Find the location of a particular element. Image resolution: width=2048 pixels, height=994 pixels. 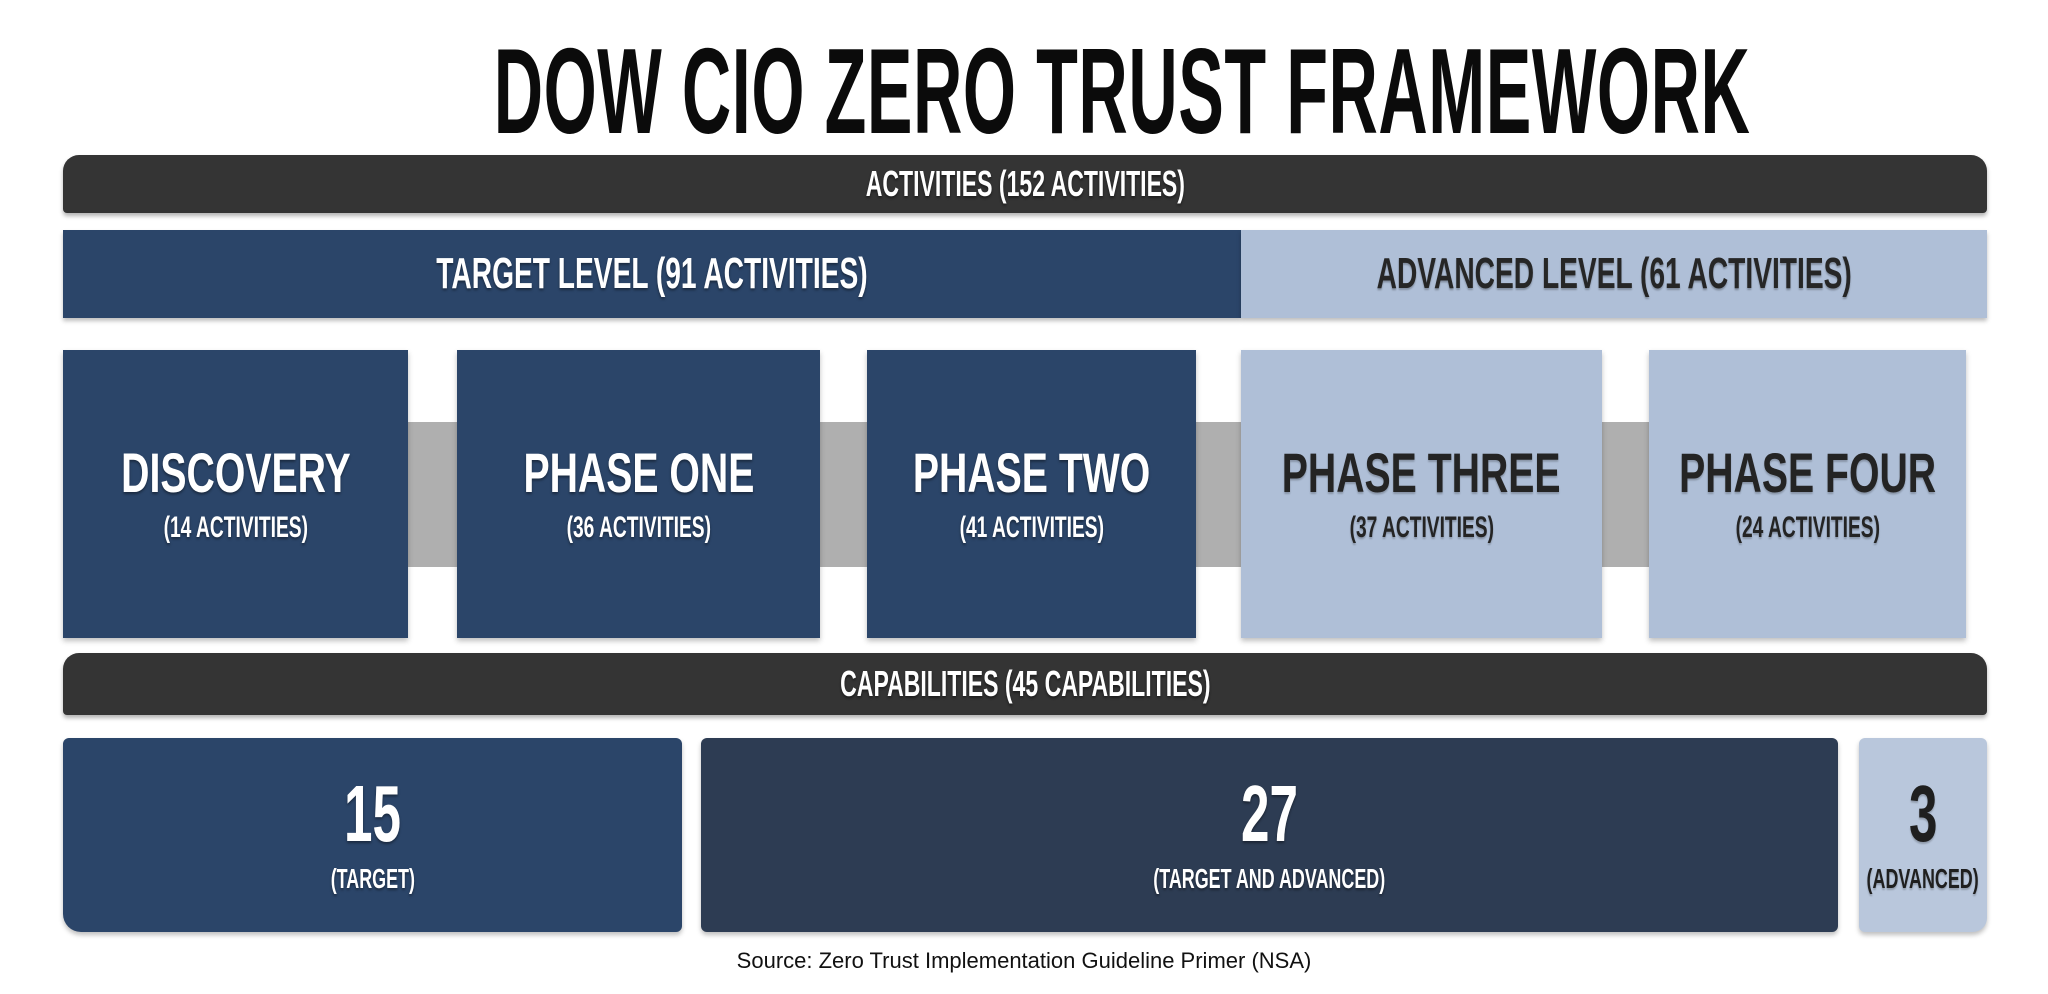

capability-label-text: (TARGET AND ADVANCED) is located at coordinates (1269, 879).